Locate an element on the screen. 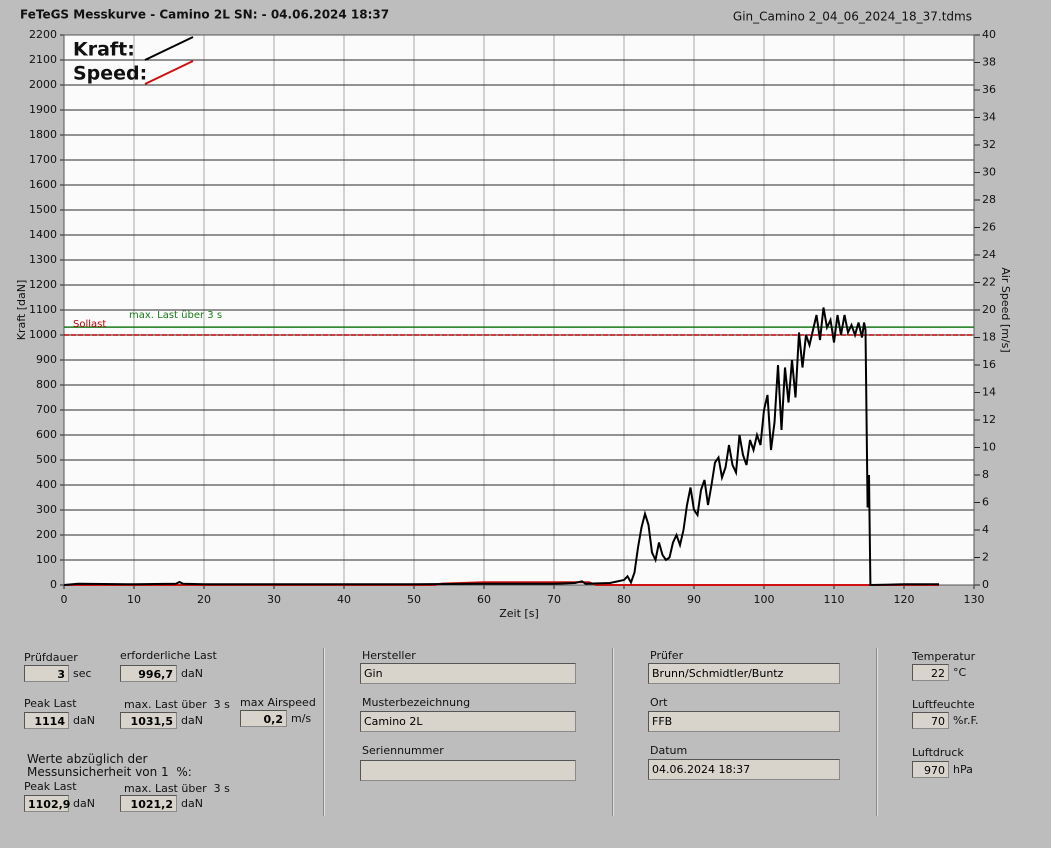 The image size is (1051, 848). y-tick-label: 2200 is located at coordinates (43, 34).